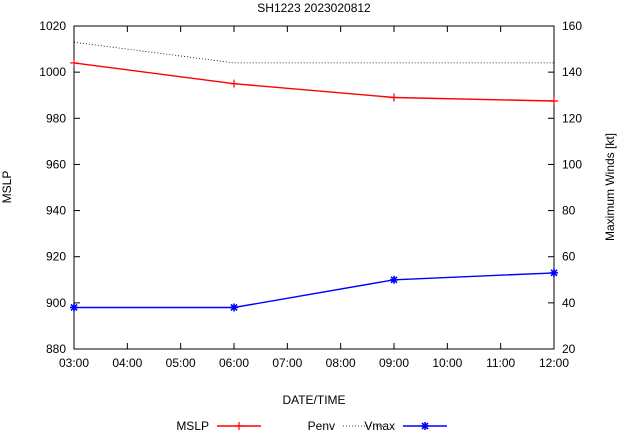 The width and height of the screenshot is (619, 432). What do you see at coordinates (314, 82) in the screenshot?
I see `mslp-line` at bounding box center [314, 82].